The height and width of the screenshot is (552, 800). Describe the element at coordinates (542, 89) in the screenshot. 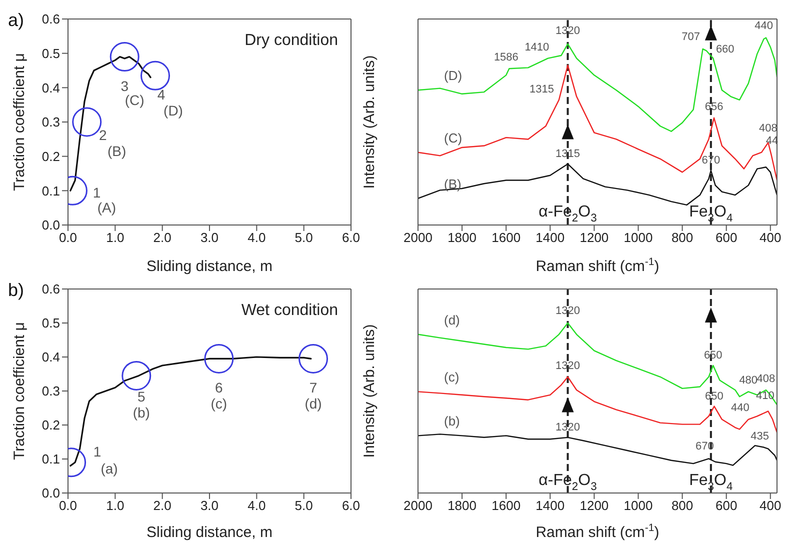

I see `annotation: 1315` at that location.